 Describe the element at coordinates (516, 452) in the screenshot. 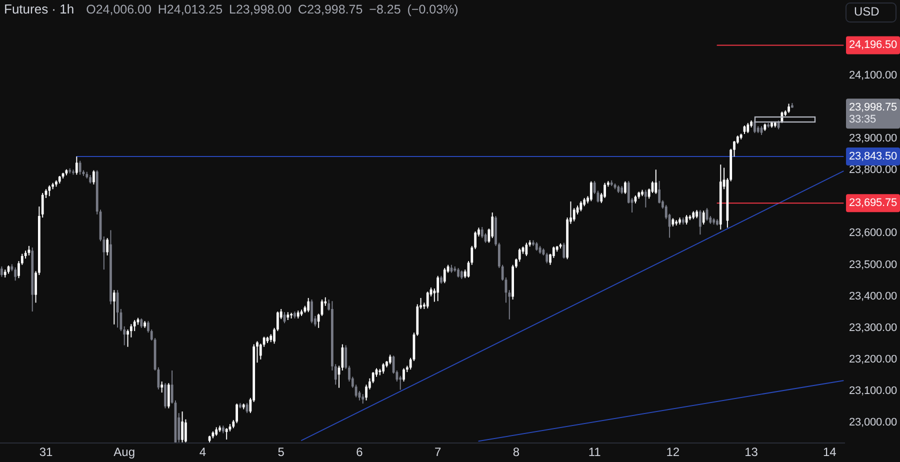

I see `x-tick-label: 8` at that location.